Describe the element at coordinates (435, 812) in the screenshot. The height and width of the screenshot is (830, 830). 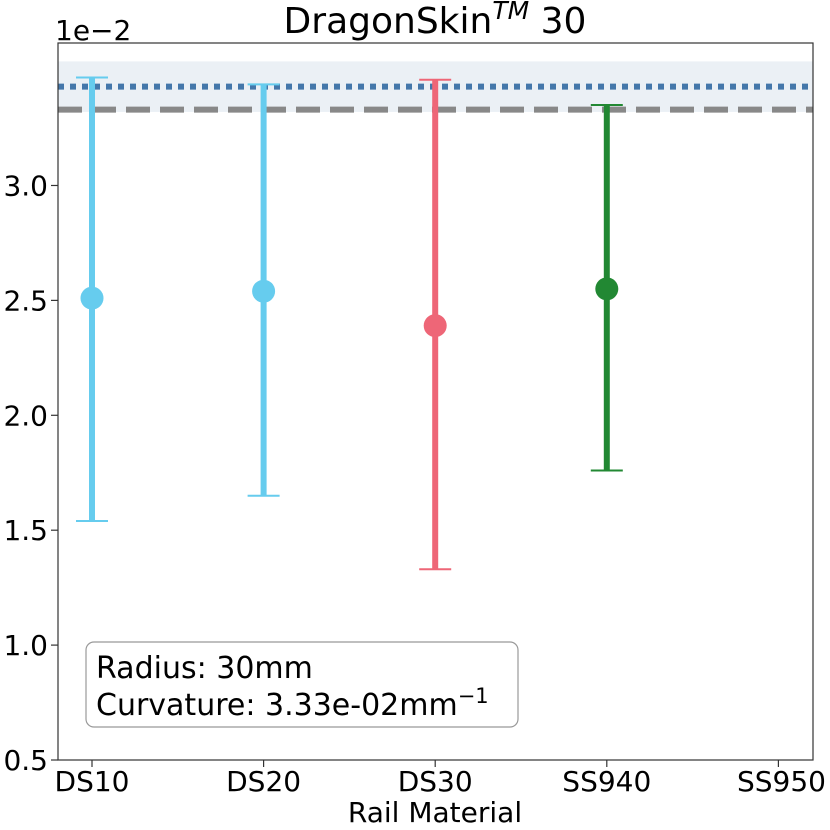
I see `x-axis-label: Rail Material` at that location.